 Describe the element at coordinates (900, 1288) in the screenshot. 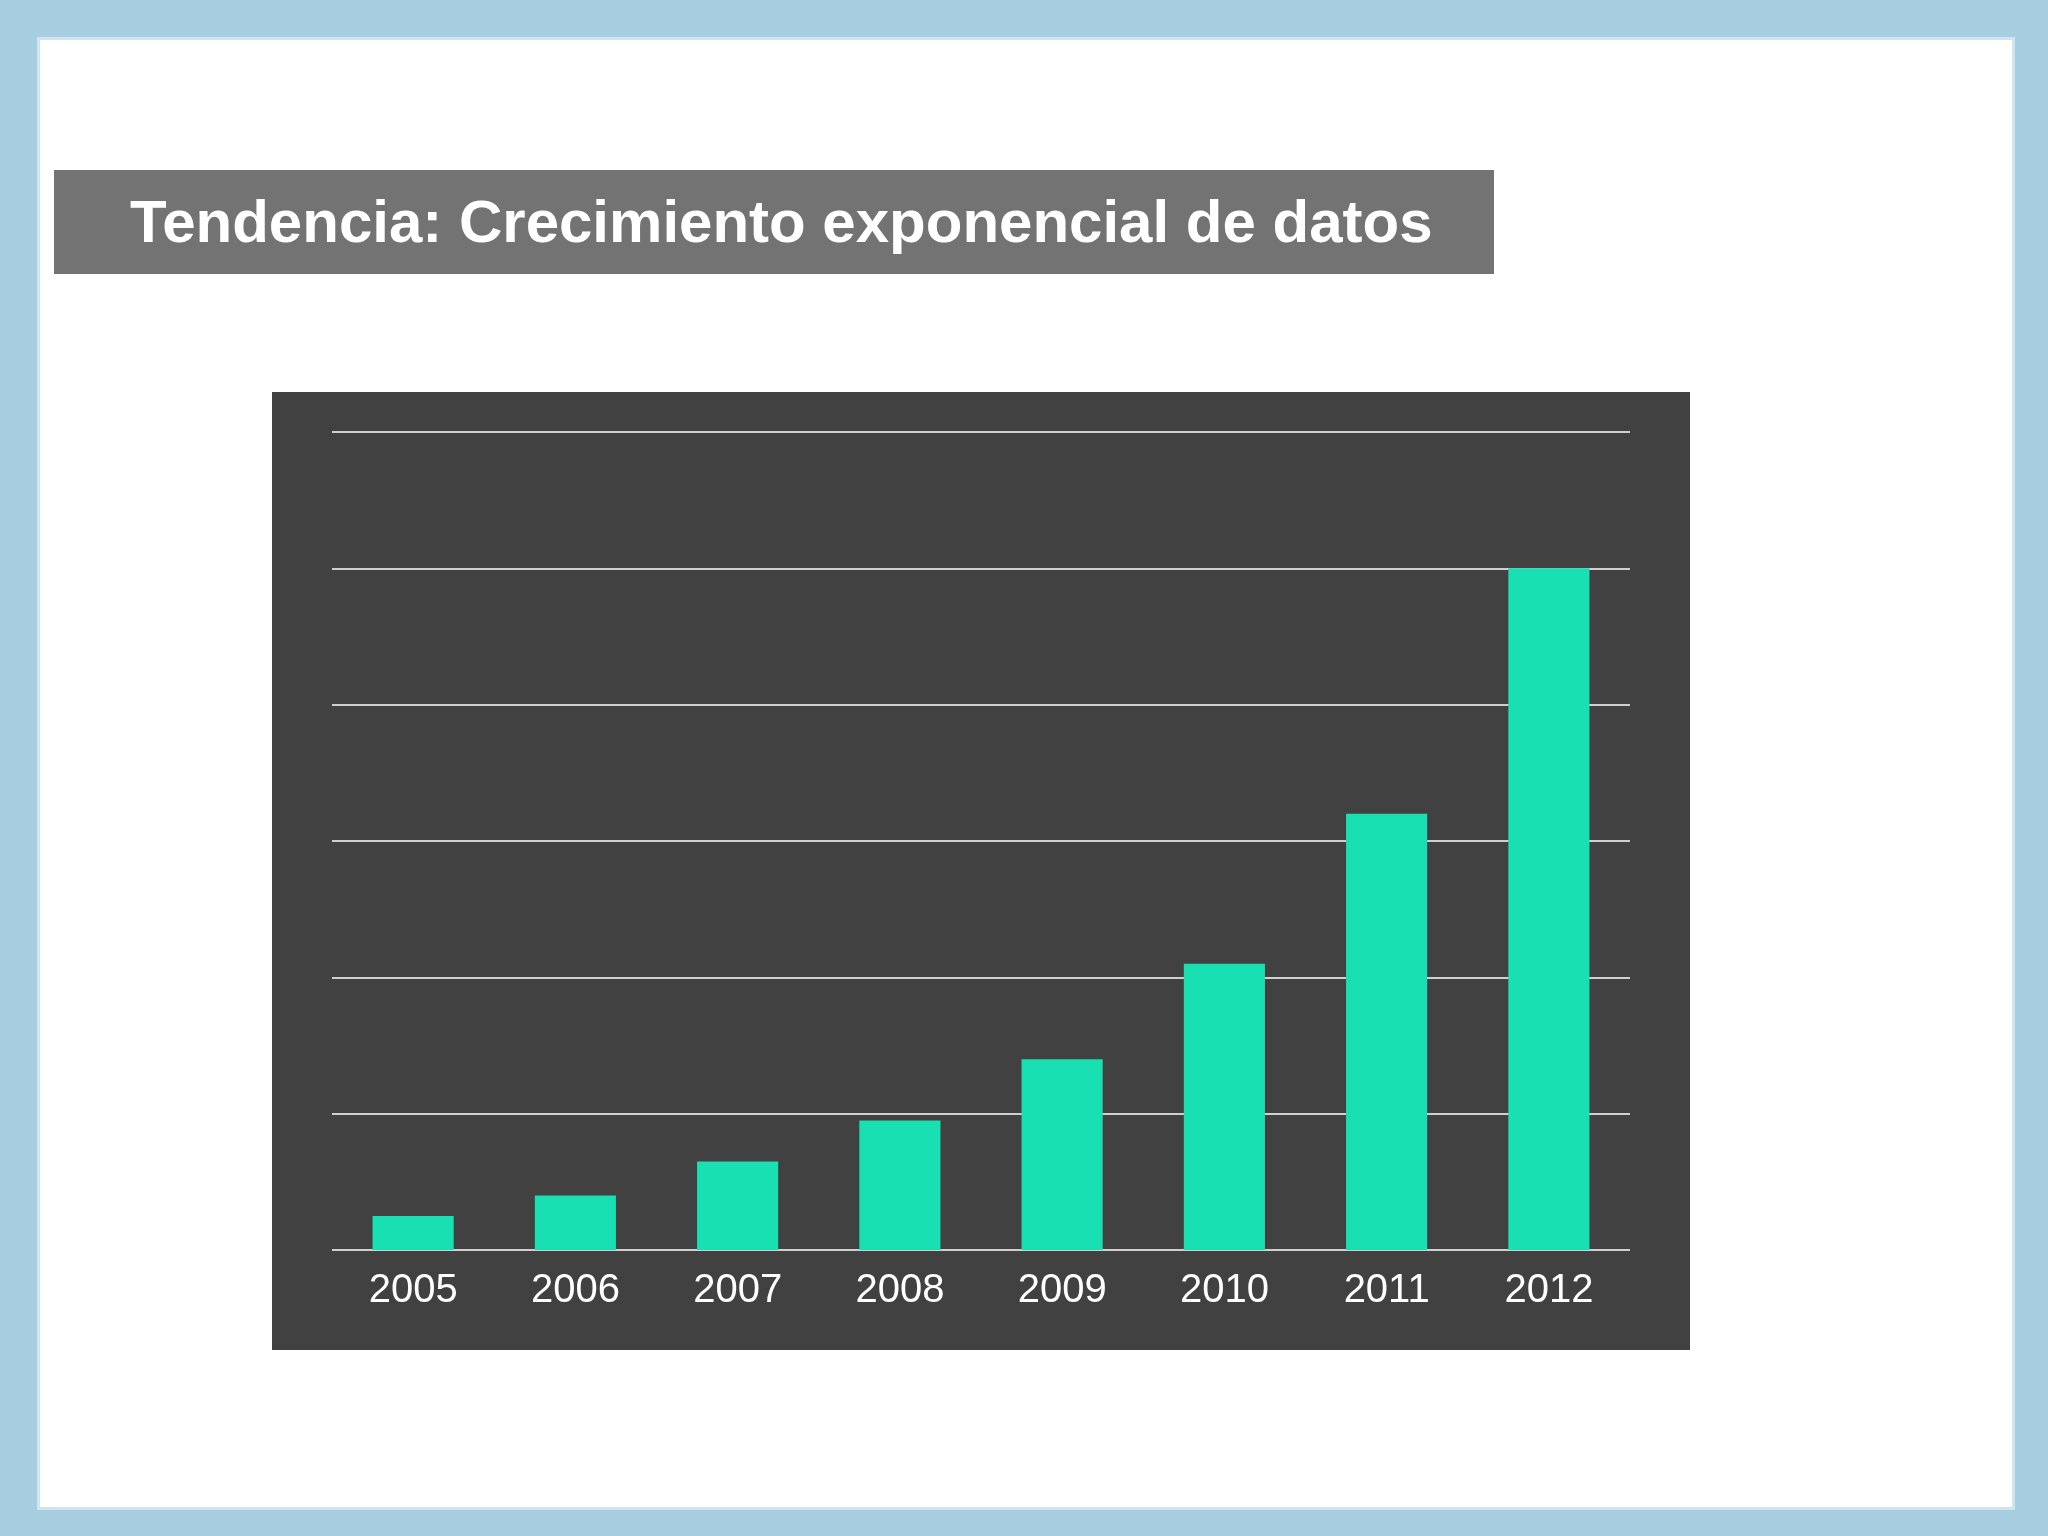

I see `x-tick-label: 2008` at that location.